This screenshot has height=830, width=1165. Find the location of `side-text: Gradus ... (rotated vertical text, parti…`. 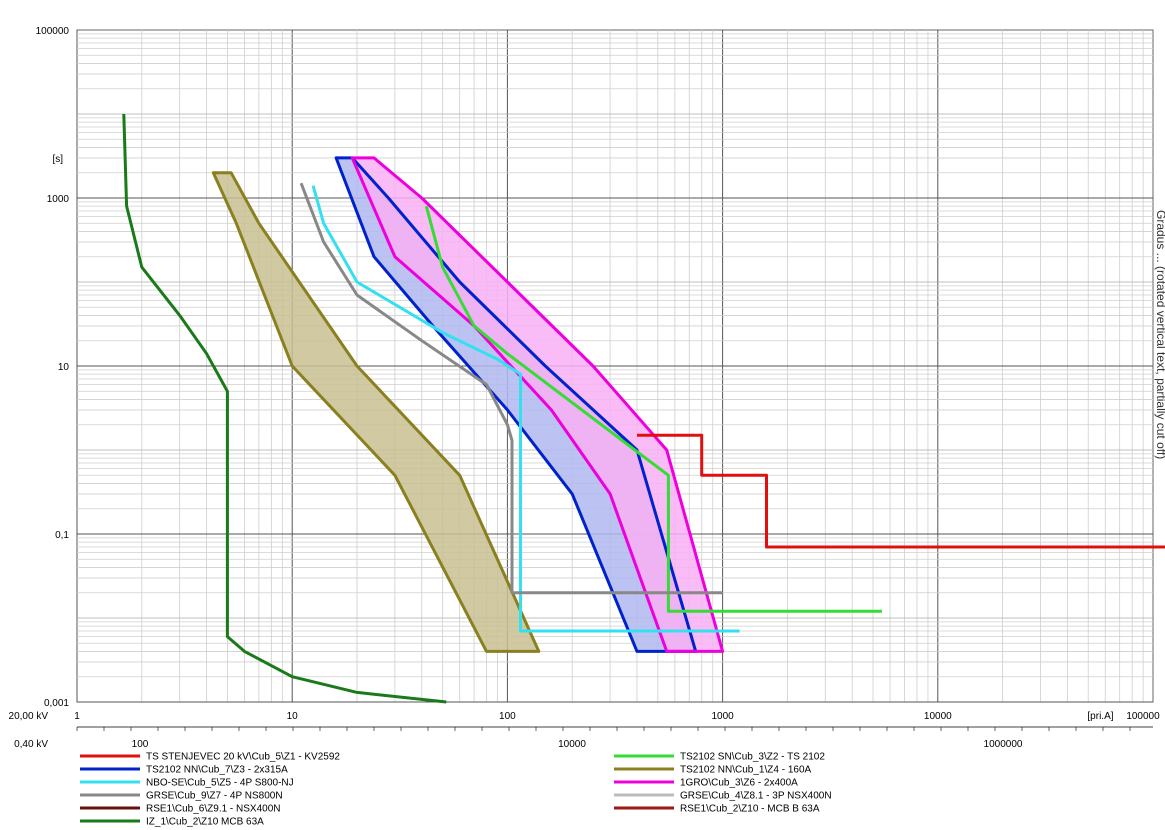

side-text: Gradus ... (rotated vertical text, parti… is located at coordinates (1159, 334).